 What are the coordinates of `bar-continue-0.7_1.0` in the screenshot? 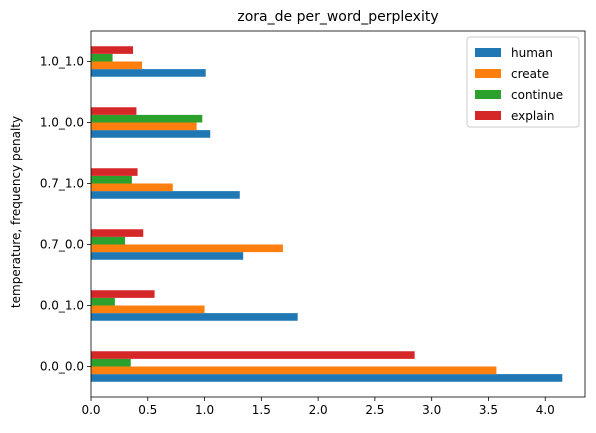 It's located at (111, 179).